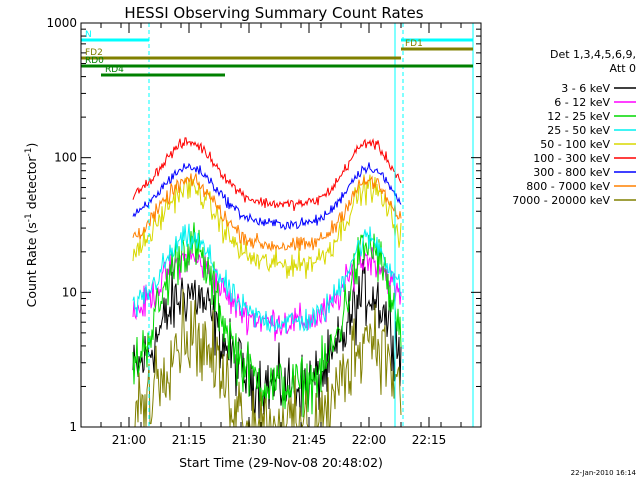  What do you see at coordinates (61, 23) in the screenshot?
I see `y-tick-label: 1000` at bounding box center [61, 23].